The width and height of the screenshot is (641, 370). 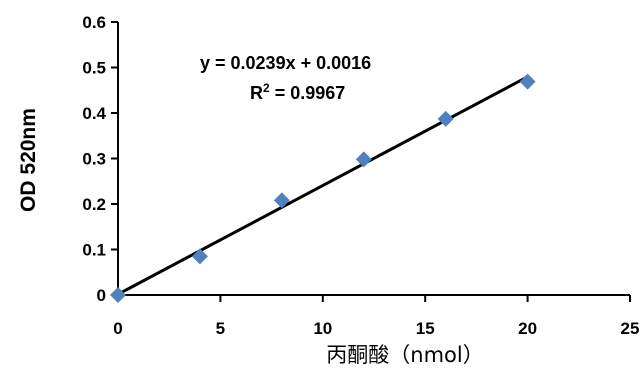 I want to click on y-tick-label: 0.6, so click(x=94, y=22).